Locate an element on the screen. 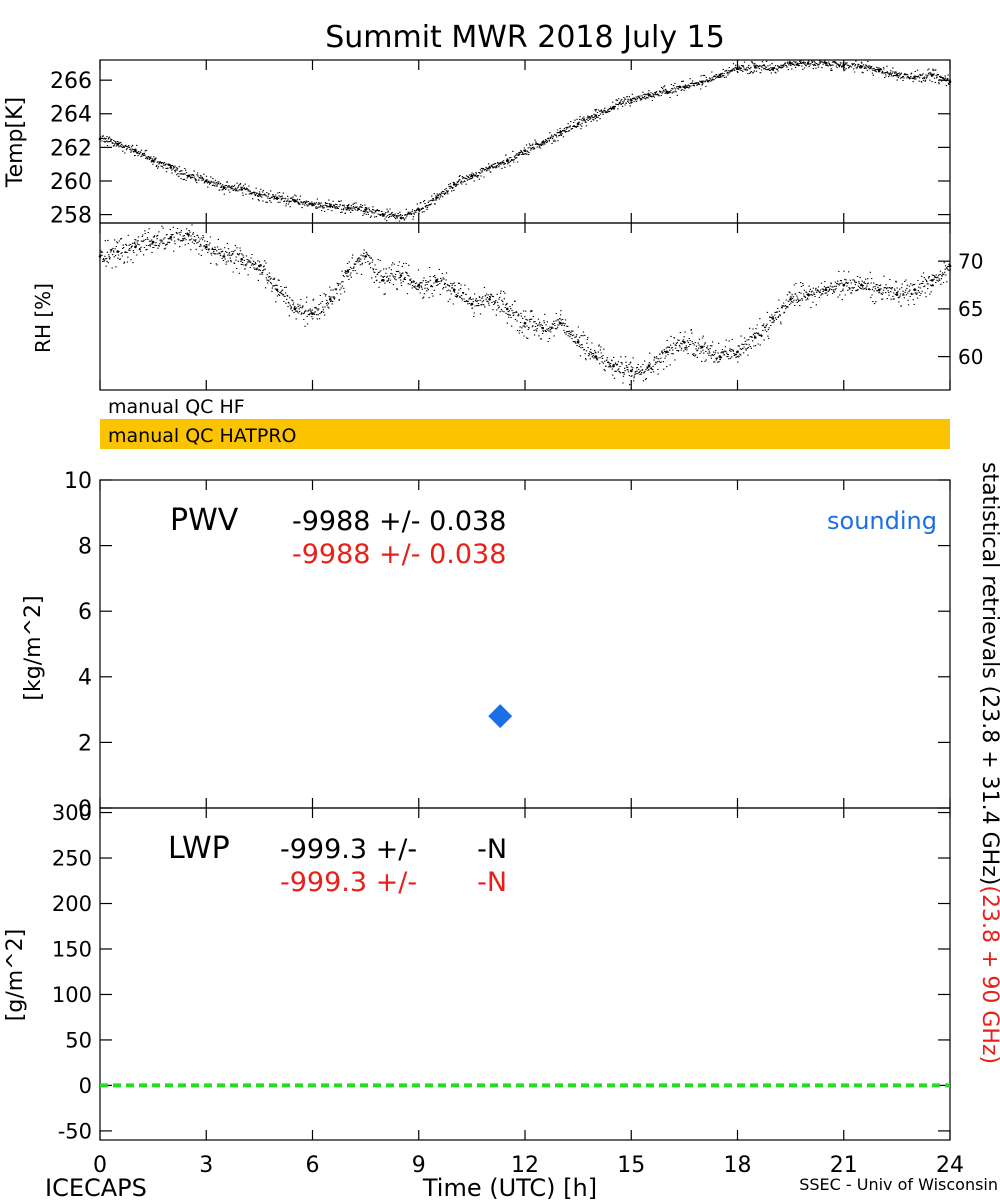  x-tick-label: 9 is located at coordinates (419, 1165).